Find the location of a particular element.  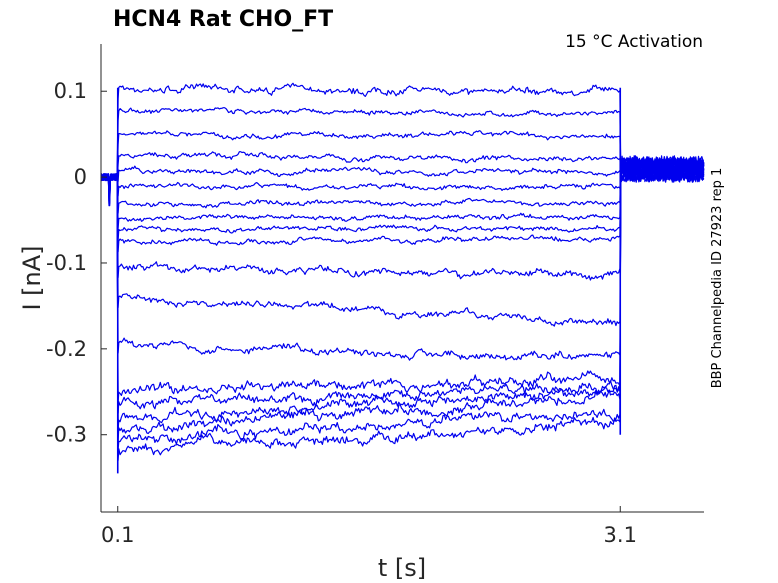

side-label: BBP Channelpedia ID 27923 rep 1 is located at coordinates (717, 278).